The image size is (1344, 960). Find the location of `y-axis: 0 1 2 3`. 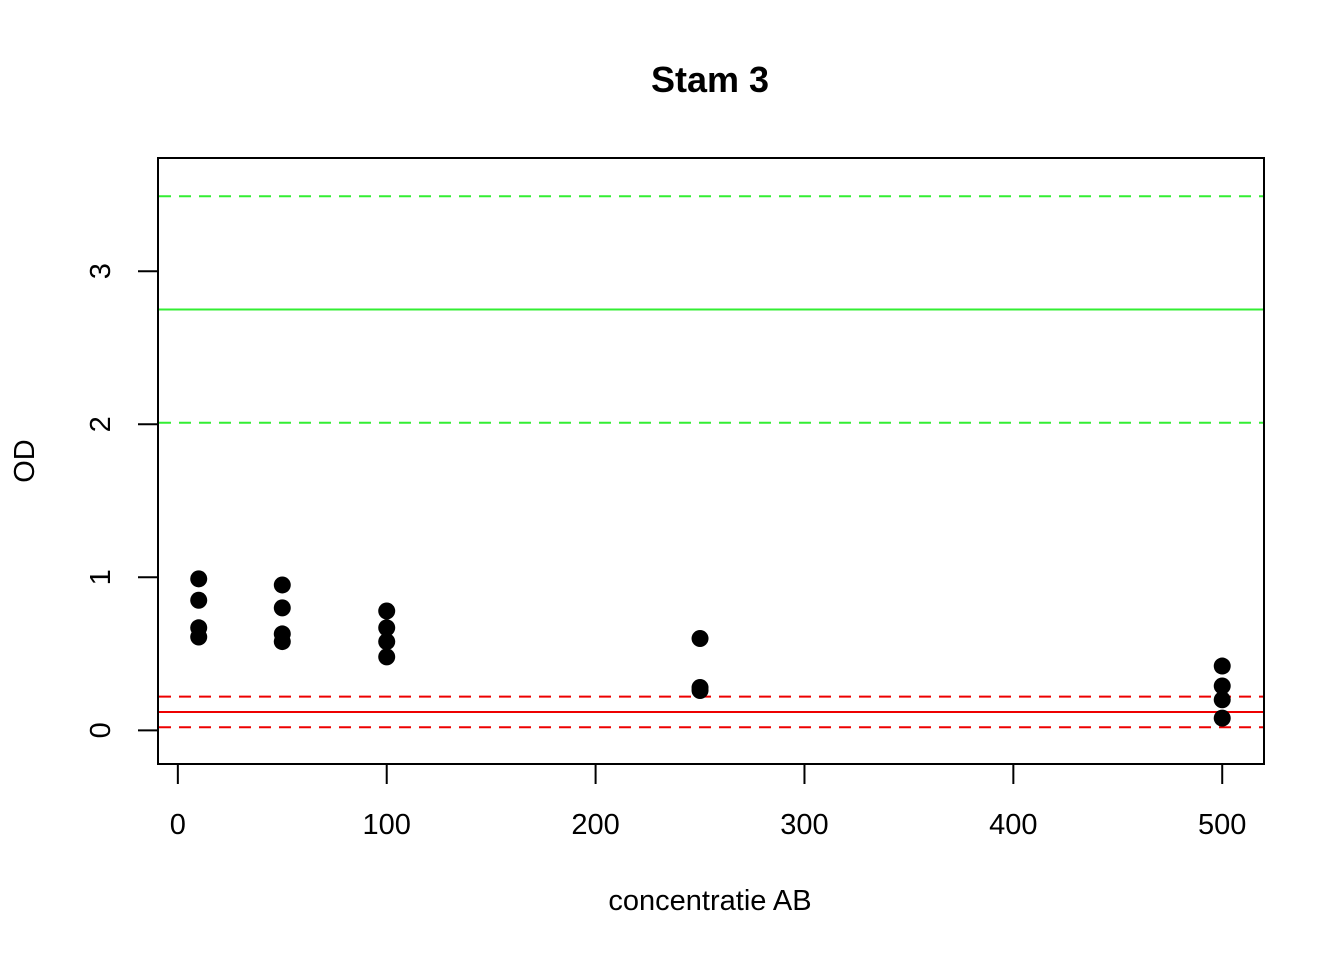

y-axis: 0 1 2 3 is located at coordinates (122, 500).